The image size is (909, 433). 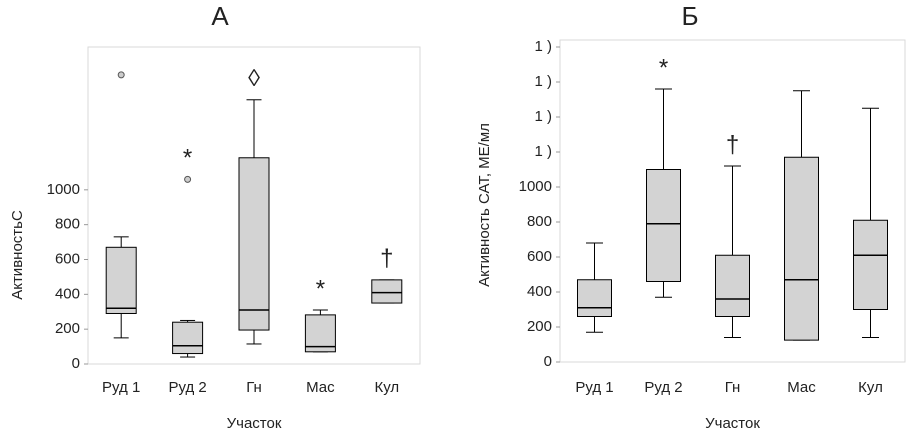 What do you see at coordinates (254, 78) in the screenshot?
I see `annotation: ◊` at bounding box center [254, 78].